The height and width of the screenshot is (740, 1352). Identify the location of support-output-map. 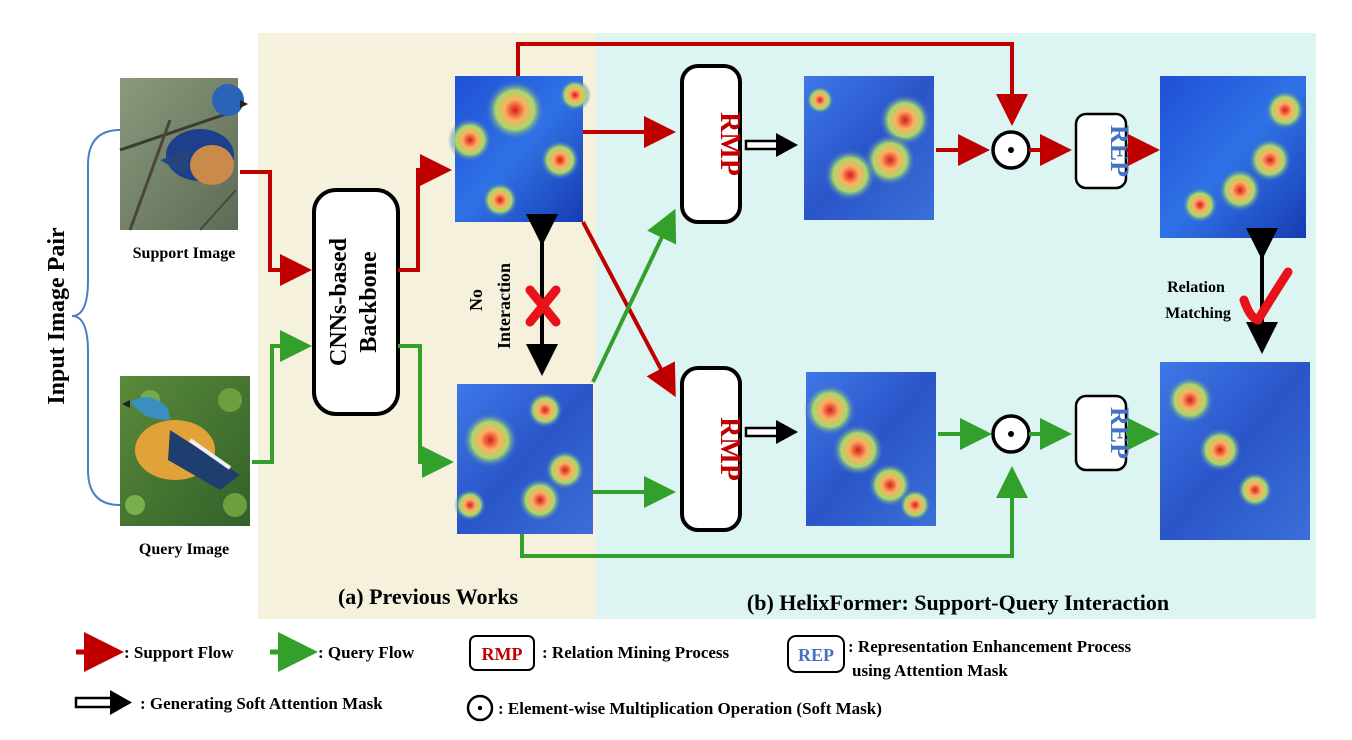
(1233, 157).